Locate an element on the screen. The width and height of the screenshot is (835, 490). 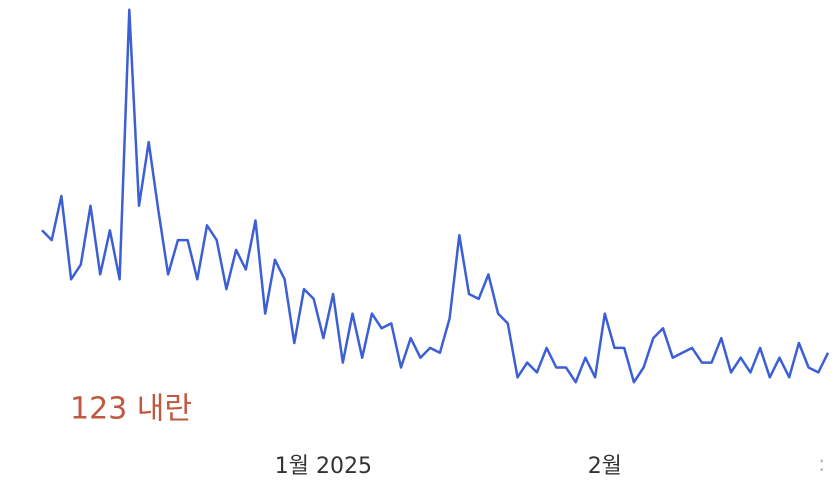
x-tick-label: 2월 is located at coordinates (605, 466).